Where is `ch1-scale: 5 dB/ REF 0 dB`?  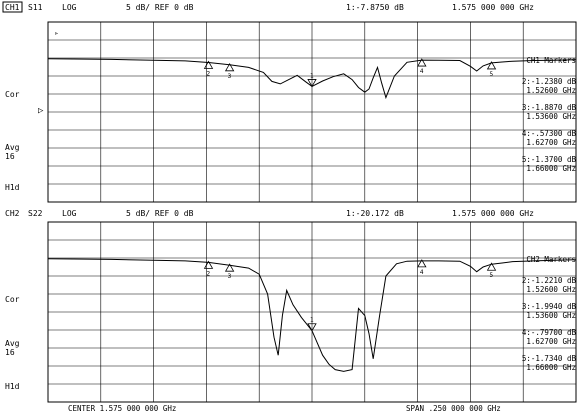 ch1-scale: 5 dB/ REF 0 dB is located at coordinates (160, 7).